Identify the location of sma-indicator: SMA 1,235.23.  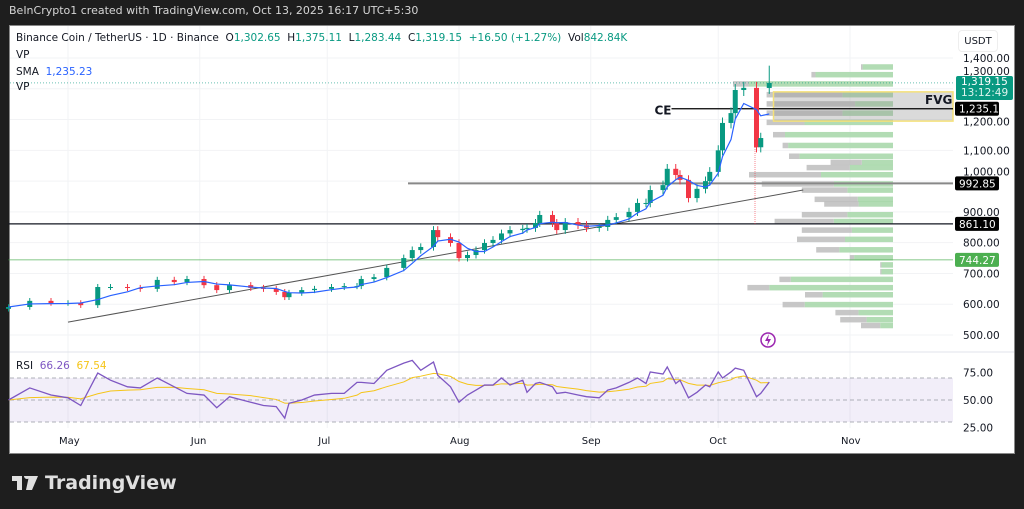
(54, 72).